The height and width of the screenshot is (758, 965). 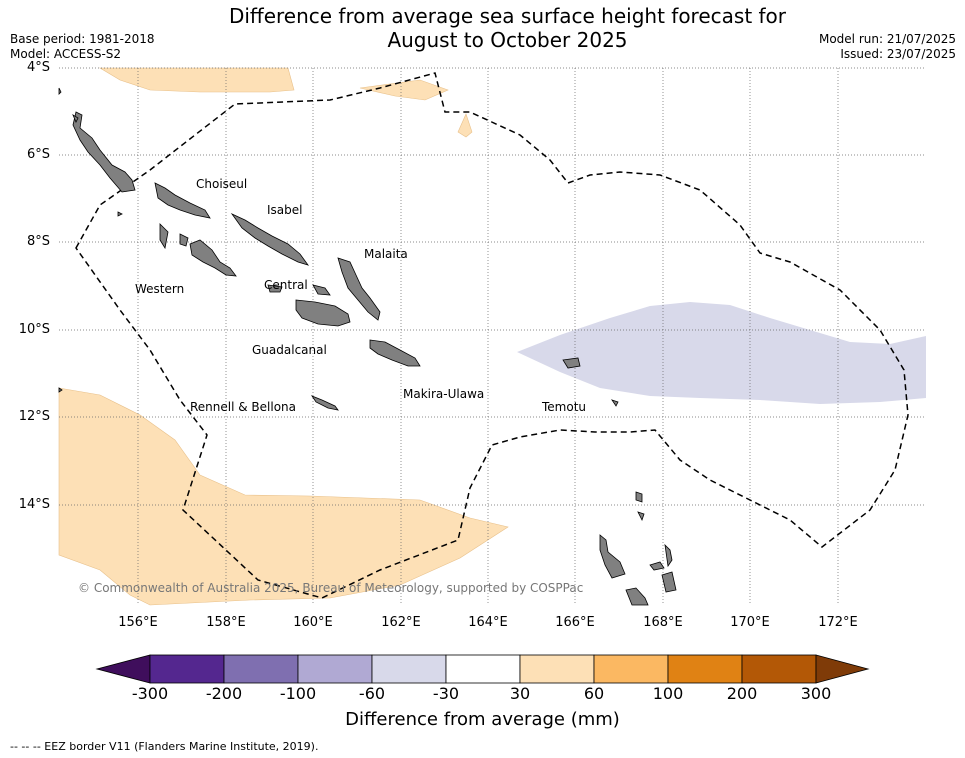 What do you see at coordinates (575, 622) in the screenshot?
I see `lon-label-166e: 166°E` at bounding box center [575, 622].